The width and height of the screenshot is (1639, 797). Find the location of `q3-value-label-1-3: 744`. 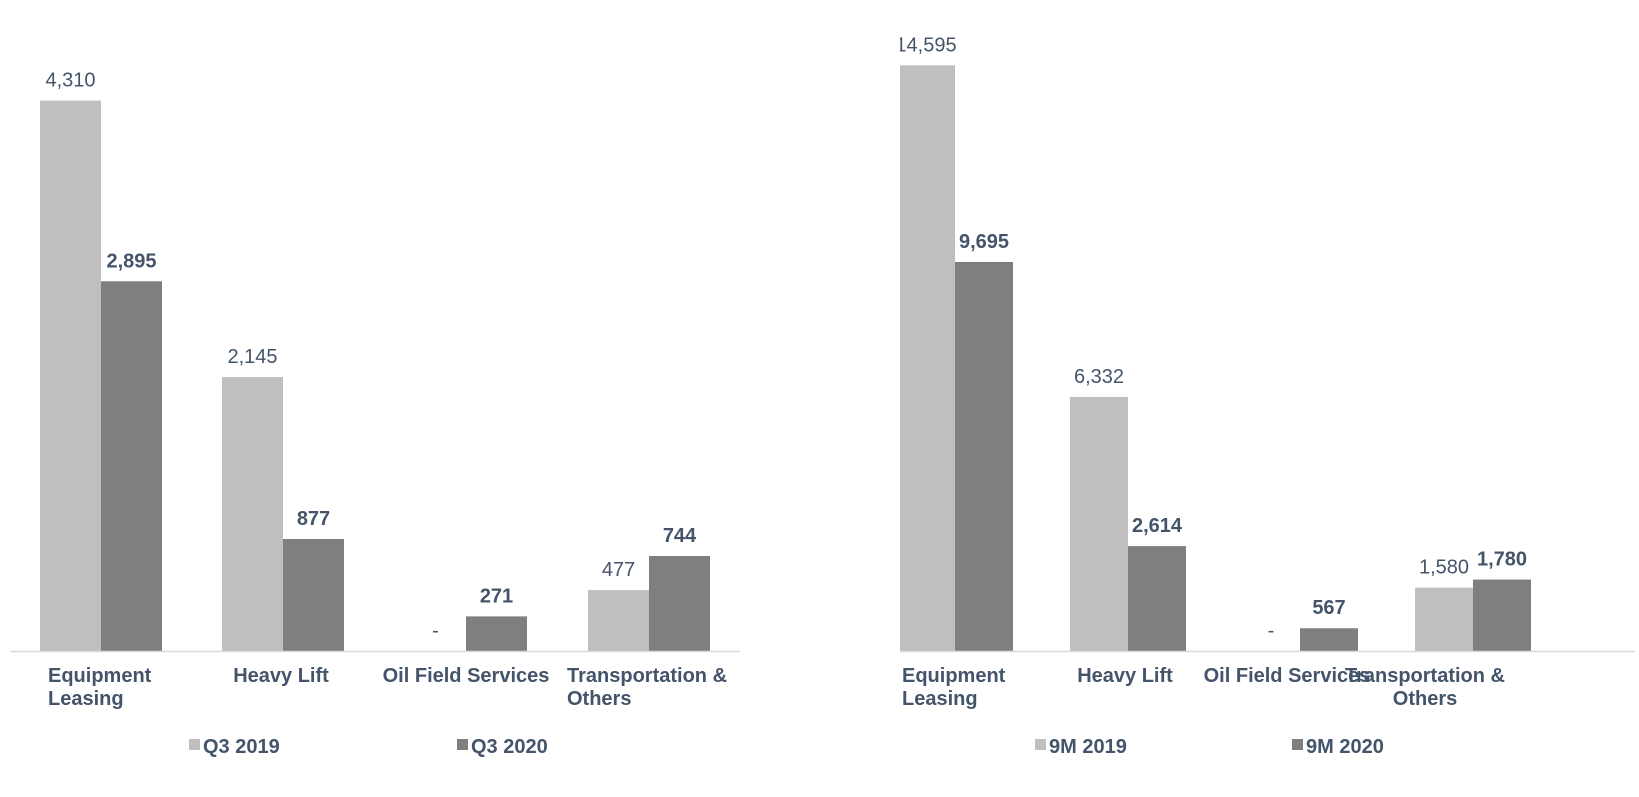

q3-value-label-1-3: 744 is located at coordinates (680, 536).